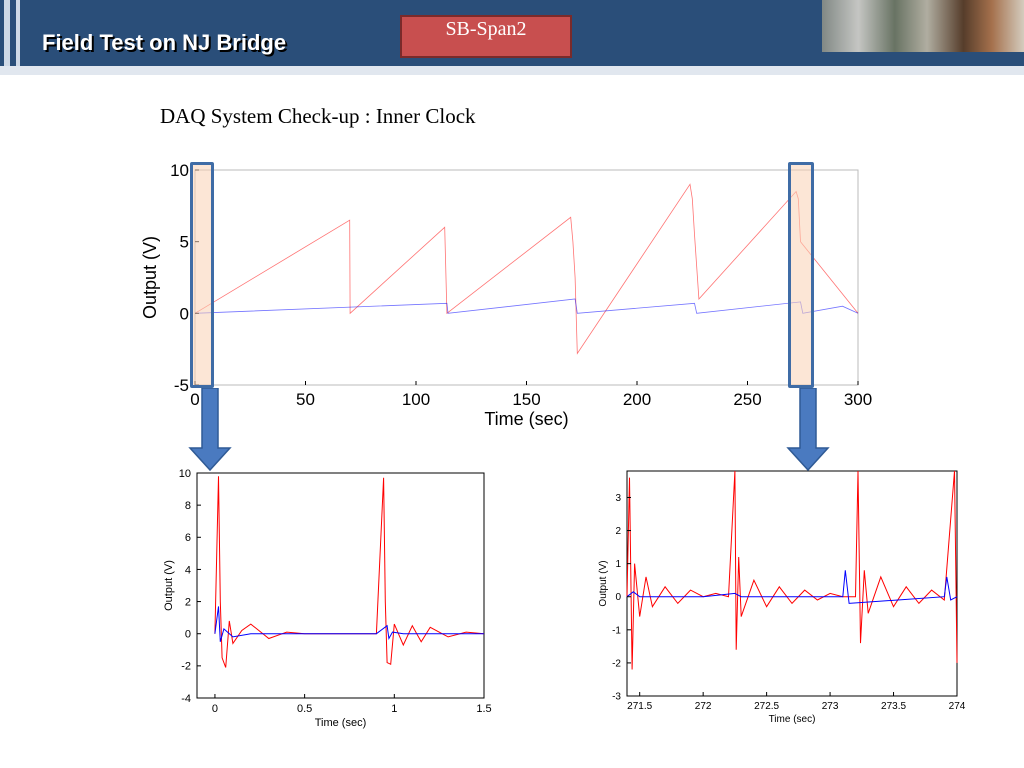  What do you see at coordinates (766, 706) in the screenshot?
I see `x-tick-label: 272.5` at bounding box center [766, 706].